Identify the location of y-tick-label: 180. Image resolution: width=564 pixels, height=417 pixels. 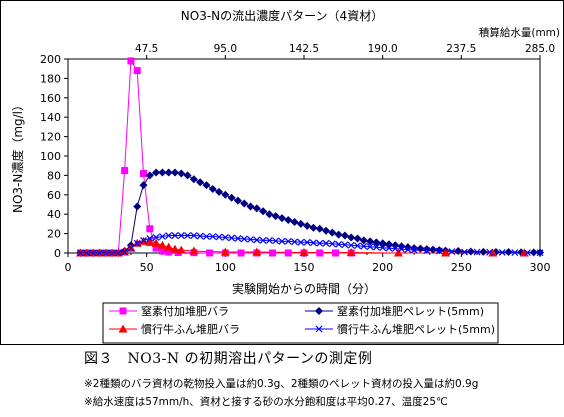
(50, 78).